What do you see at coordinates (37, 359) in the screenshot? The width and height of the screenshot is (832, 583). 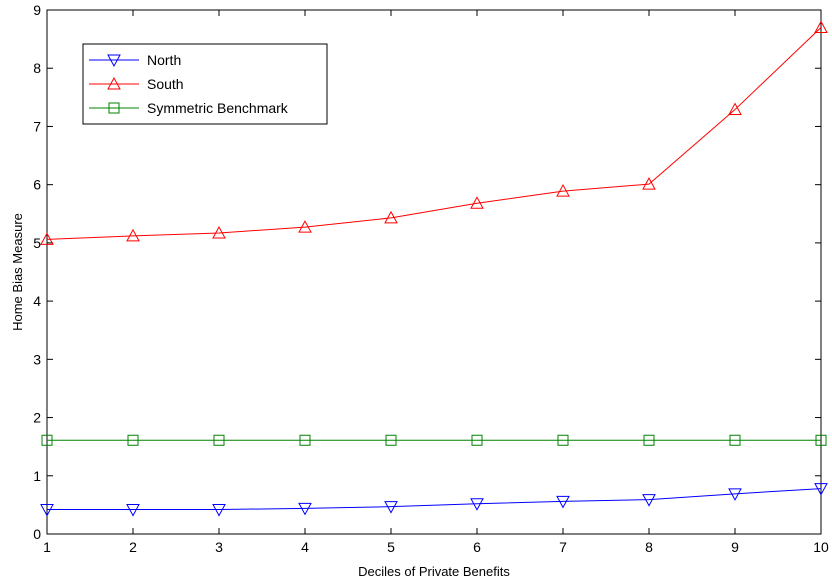 I see `y-tick-label: 3` at bounding box center [37, 359].